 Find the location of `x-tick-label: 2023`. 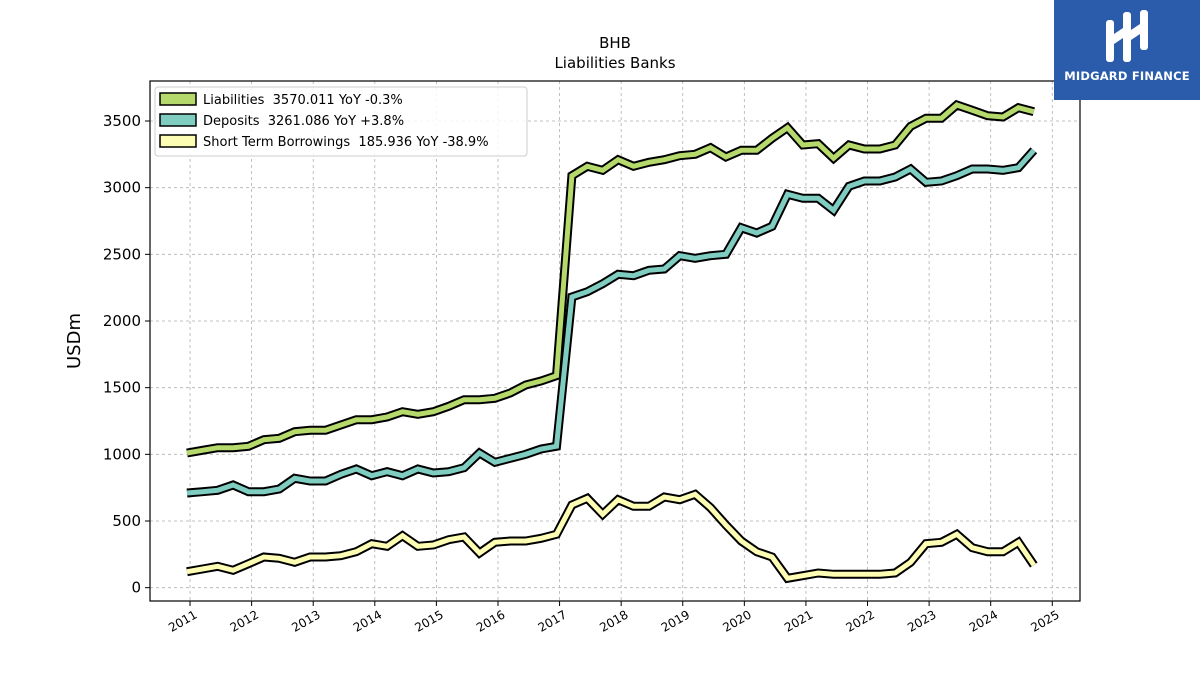

x-tick-label: 2023 is located at coordinates (921, 620).